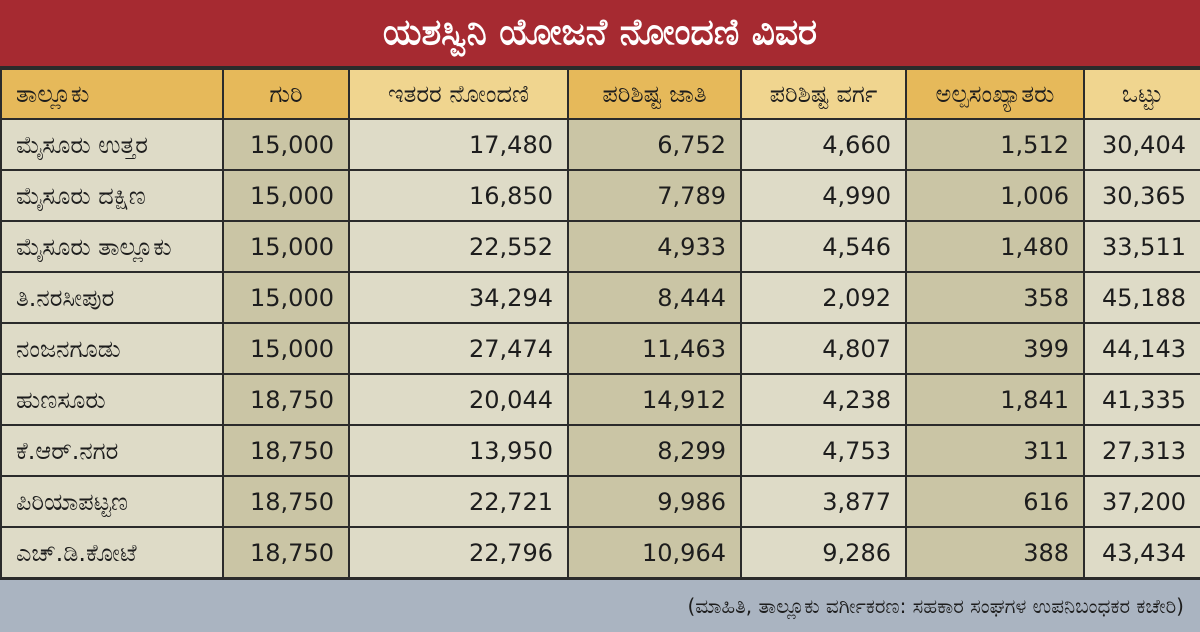  Describe the element at coordinates (1141, 297) in the screenshot. I see `table-cell: 45,188` at that location.